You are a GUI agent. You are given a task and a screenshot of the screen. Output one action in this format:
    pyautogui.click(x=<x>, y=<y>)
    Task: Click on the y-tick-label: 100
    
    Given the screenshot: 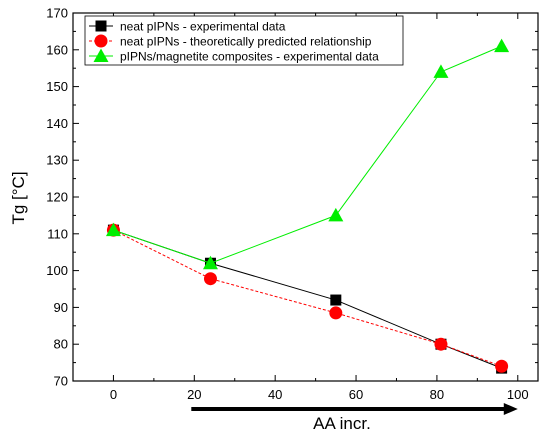 What is the action you would take?
    pyautogui.click(x=57, y=270)
    